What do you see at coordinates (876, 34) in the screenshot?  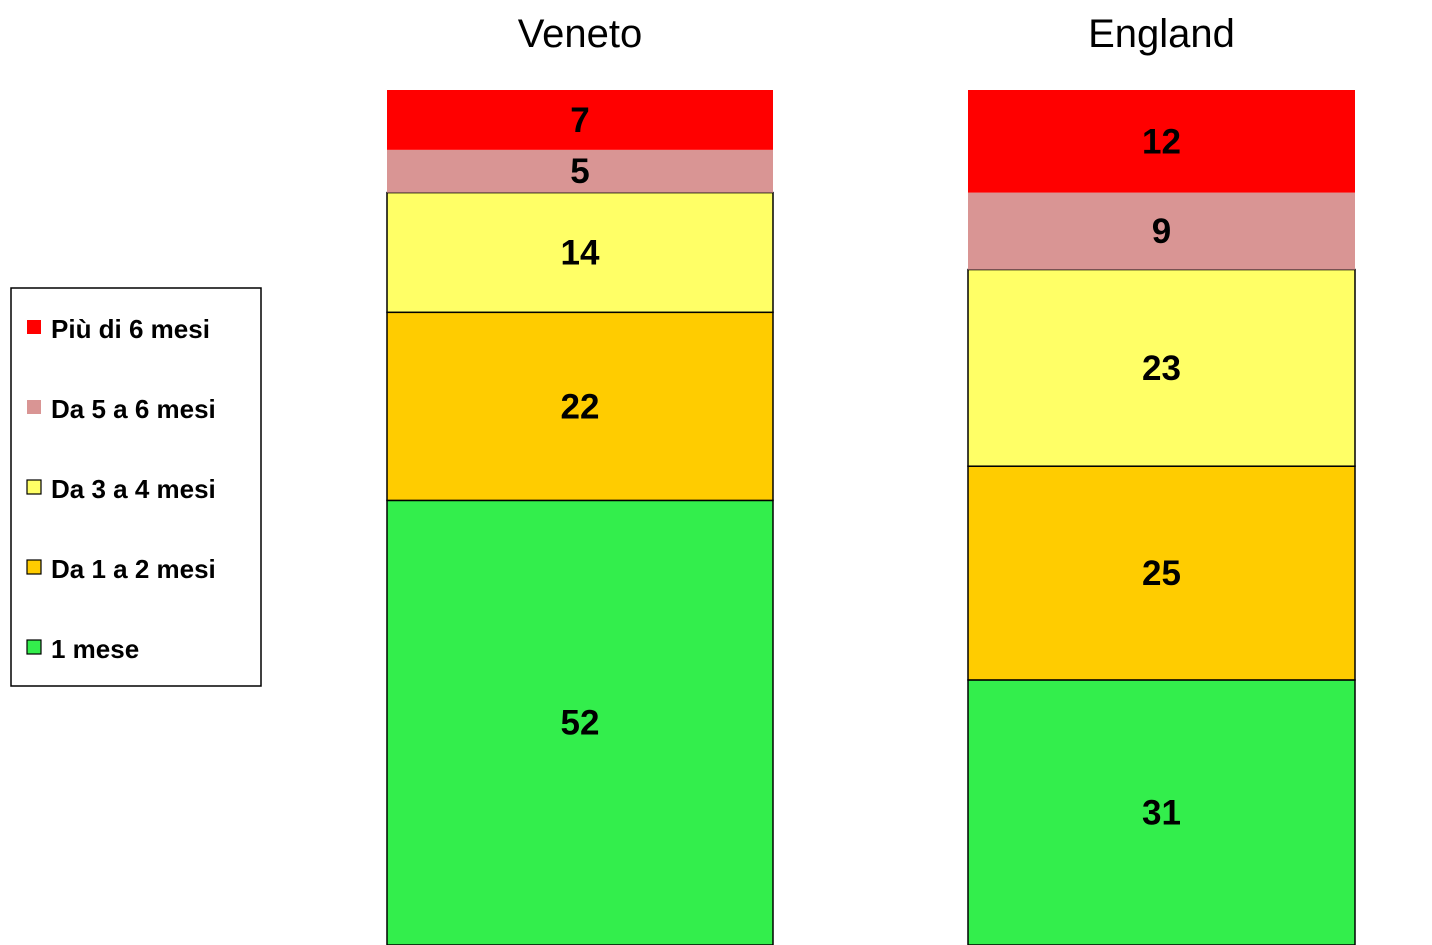 I see `column-titles: Veneto England` at bounding box center [876, 34].